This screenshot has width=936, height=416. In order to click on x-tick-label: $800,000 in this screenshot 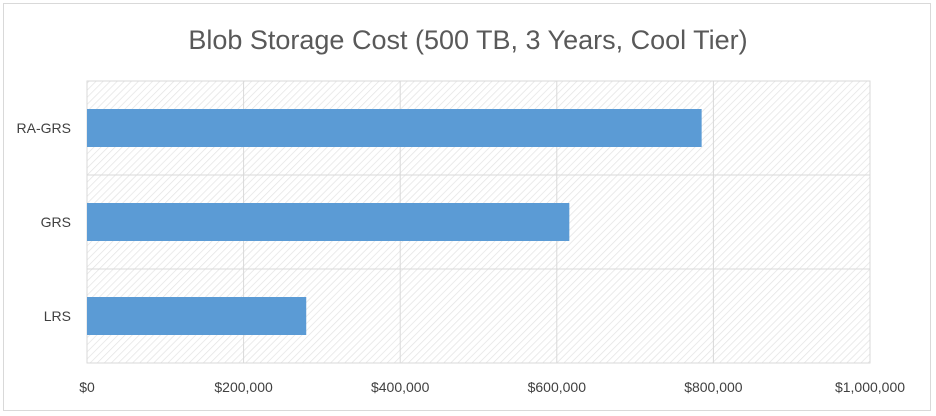, I will do `click(713, 387)`.